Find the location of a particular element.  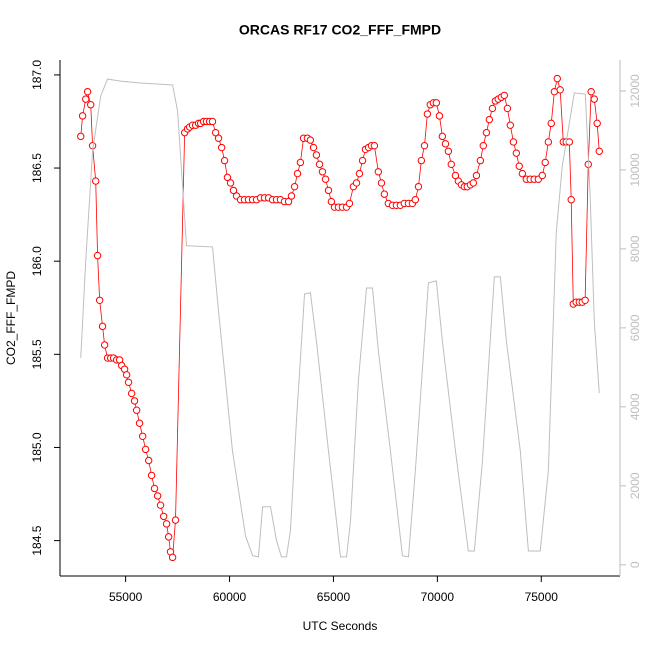

y2-tick-label: 4000 is located at coordinates (635, 406).